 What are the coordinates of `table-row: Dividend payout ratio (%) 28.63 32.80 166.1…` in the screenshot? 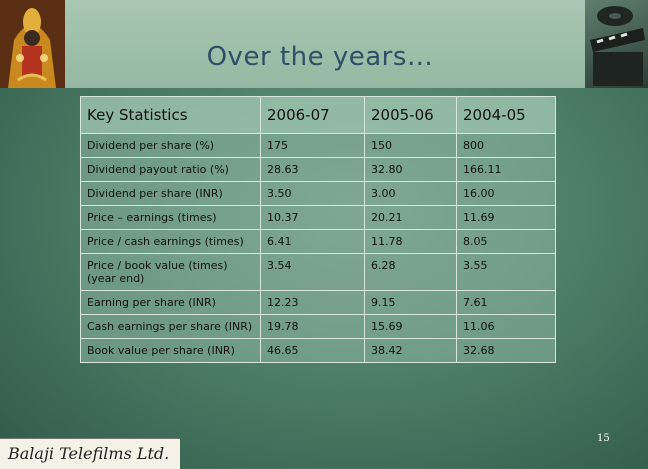 It's located at (318, 169).